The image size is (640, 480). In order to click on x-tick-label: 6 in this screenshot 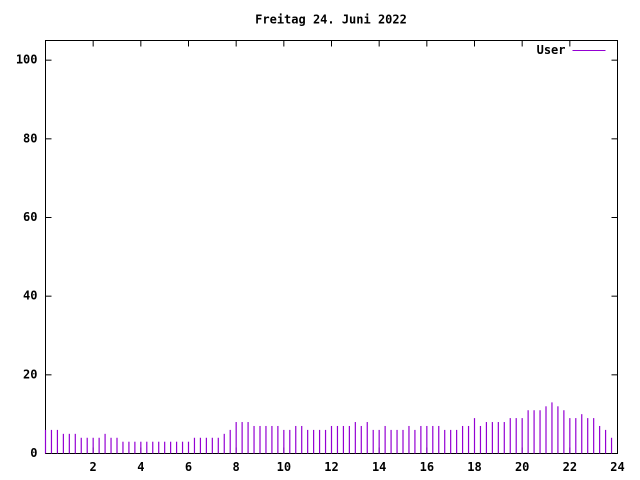, I will do `click(188, 467)`.